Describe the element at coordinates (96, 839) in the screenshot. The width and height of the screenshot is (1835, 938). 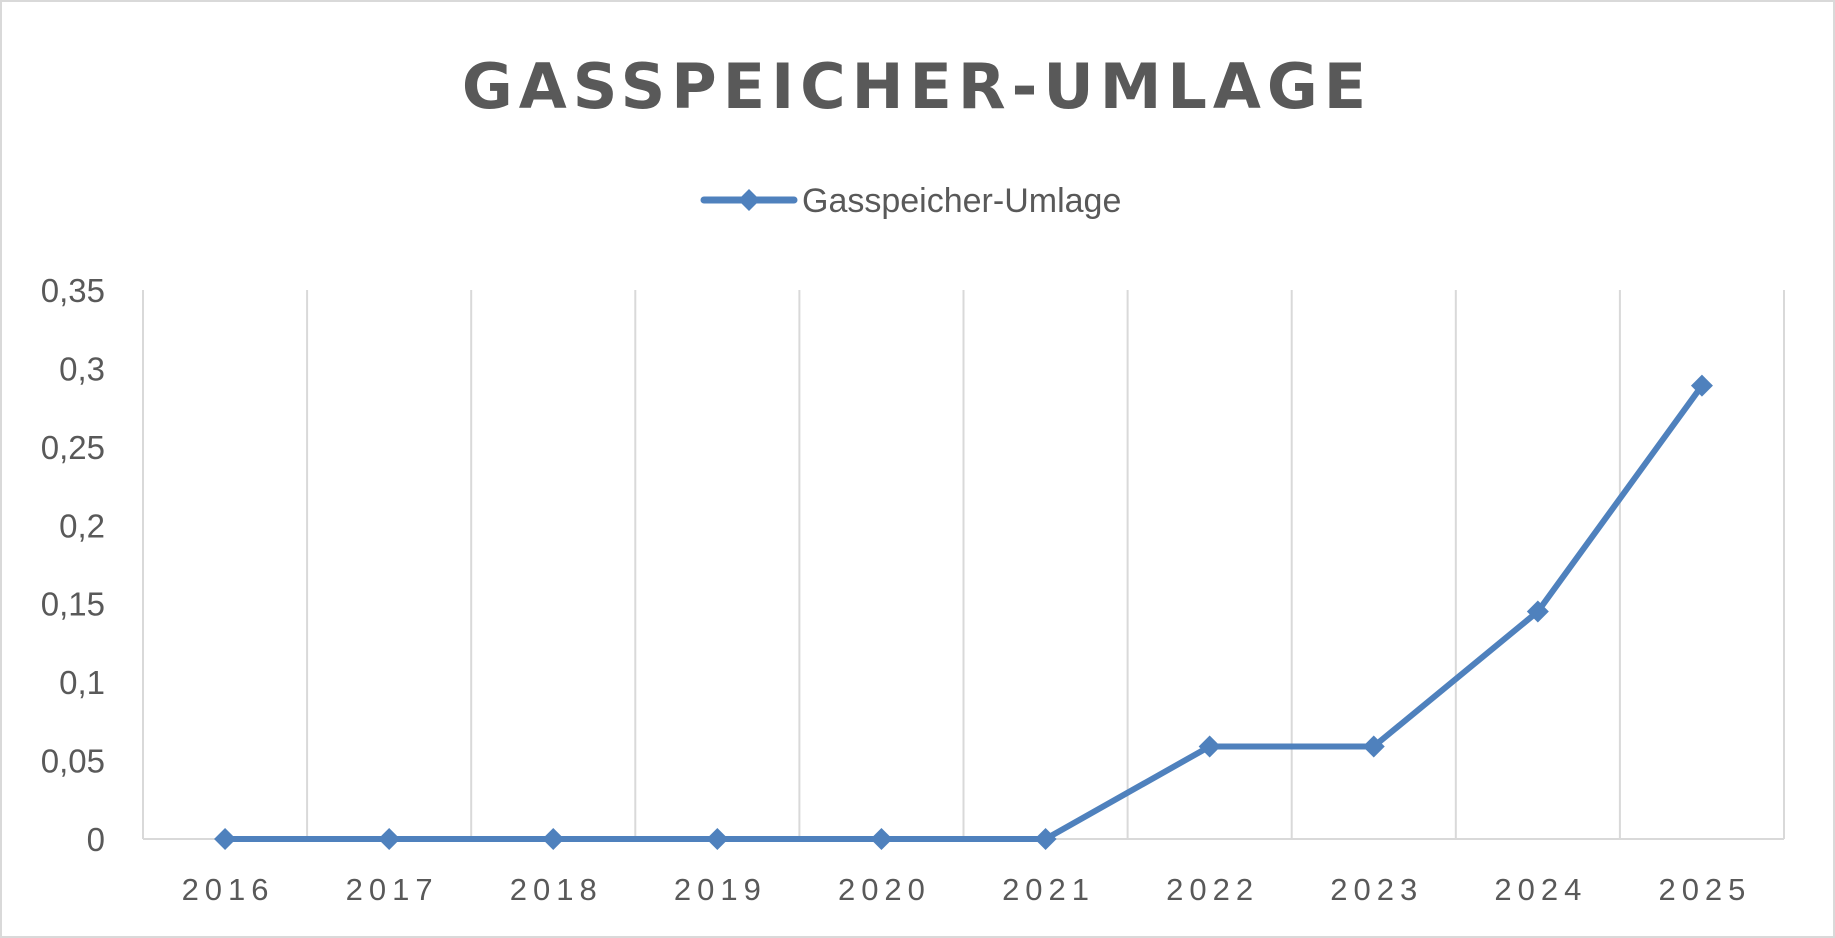
I see `y-tick-label: 0` at that location.